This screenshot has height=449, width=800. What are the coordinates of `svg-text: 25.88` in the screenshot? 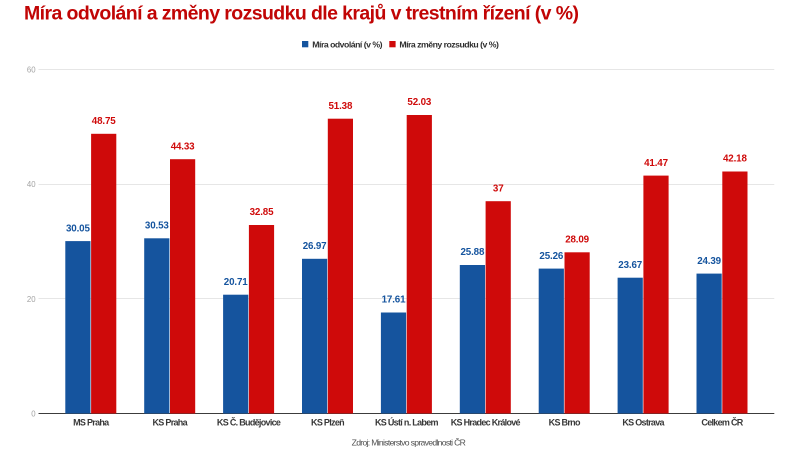 It's located at (473, 252).